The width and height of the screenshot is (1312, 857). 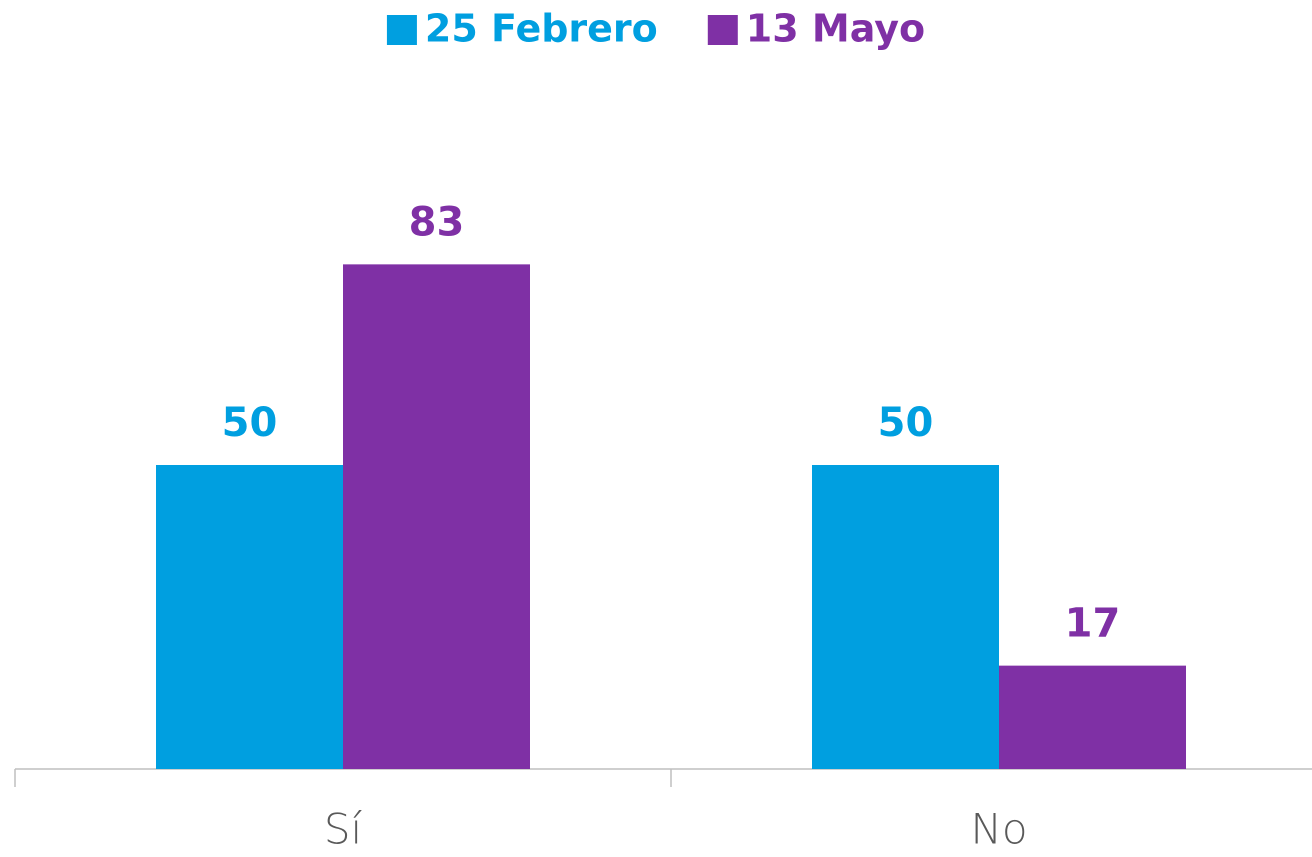 What do you see at coordinates (998, 829) in the screenshot?
I see `x-tick-label: No` at bounding box center [998, 829].